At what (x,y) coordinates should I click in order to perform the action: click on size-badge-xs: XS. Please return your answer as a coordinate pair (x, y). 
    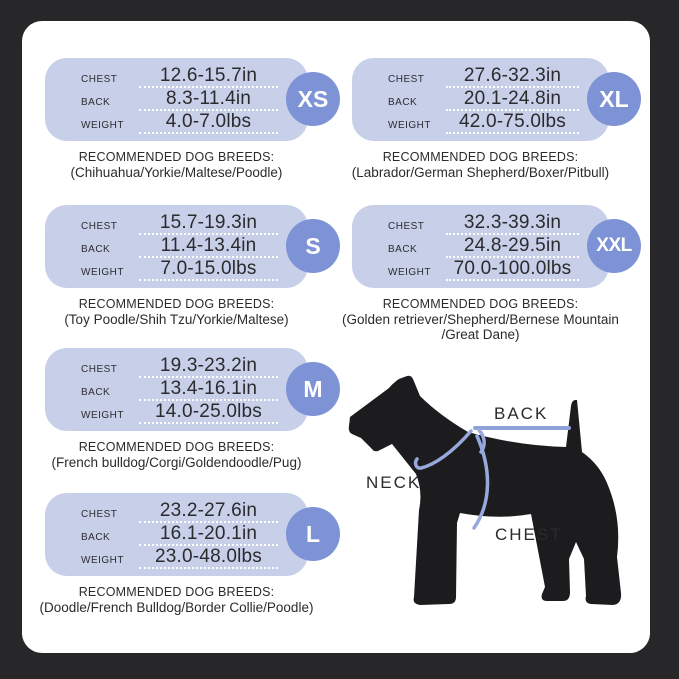
    Looking at the image, I should click on (313, 99).